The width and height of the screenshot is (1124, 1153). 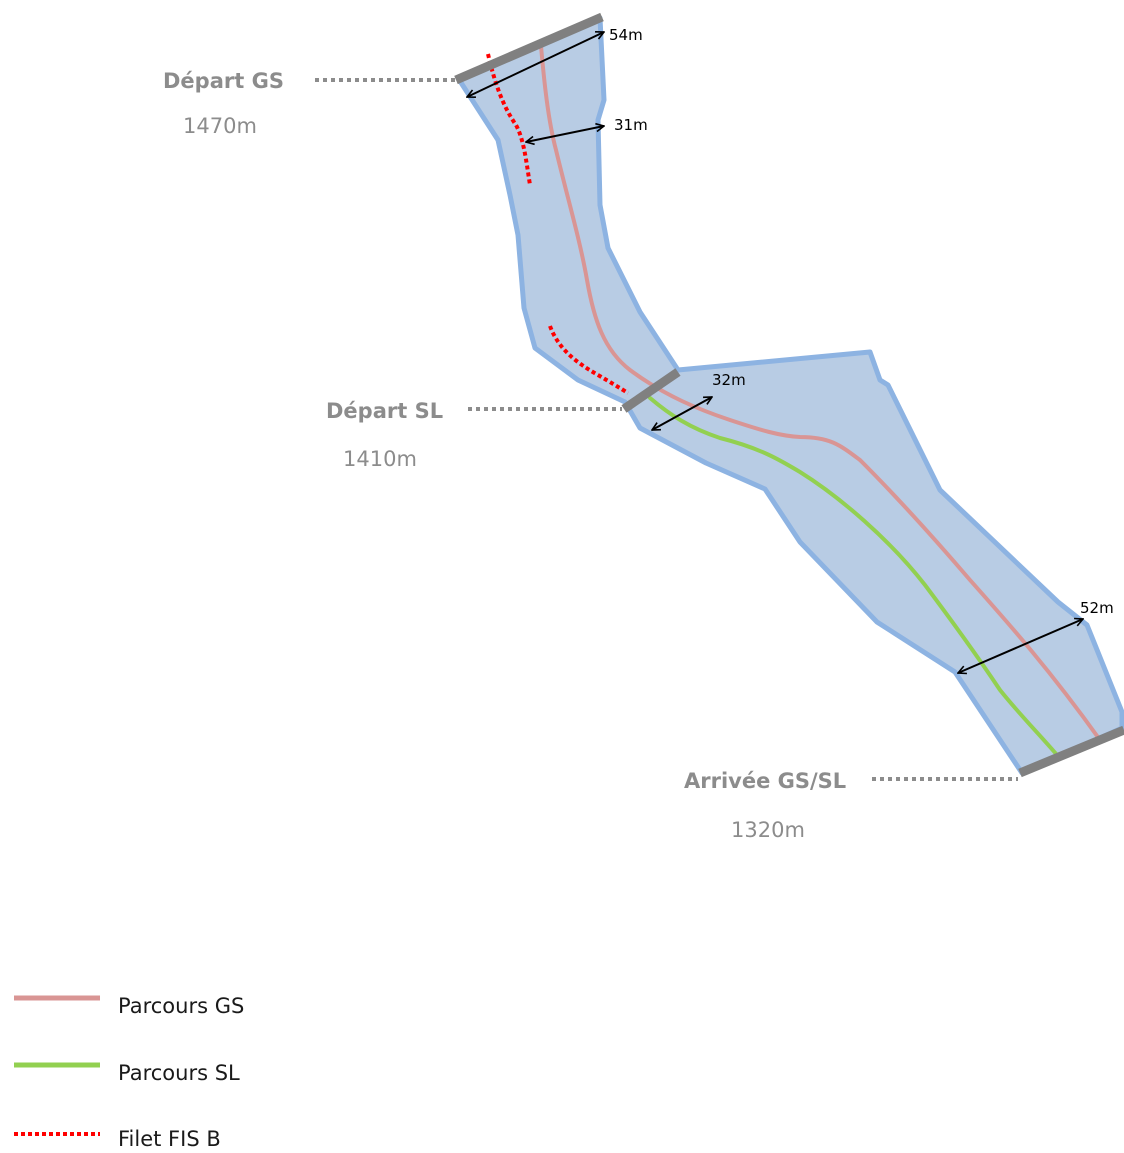 What do you see at coordinates (384, 411) in the screenshot?
I see `start-sl-label: Départ SL` at bounding box center [384, 411].